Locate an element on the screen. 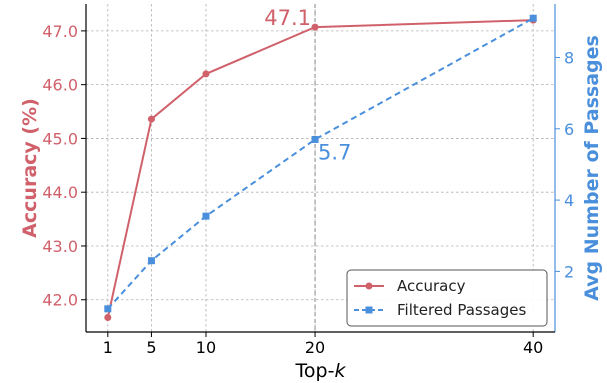 The width and height of the screenshot is (607, 383). annotation-1: 5.7 is located at coordinates (334, 152).